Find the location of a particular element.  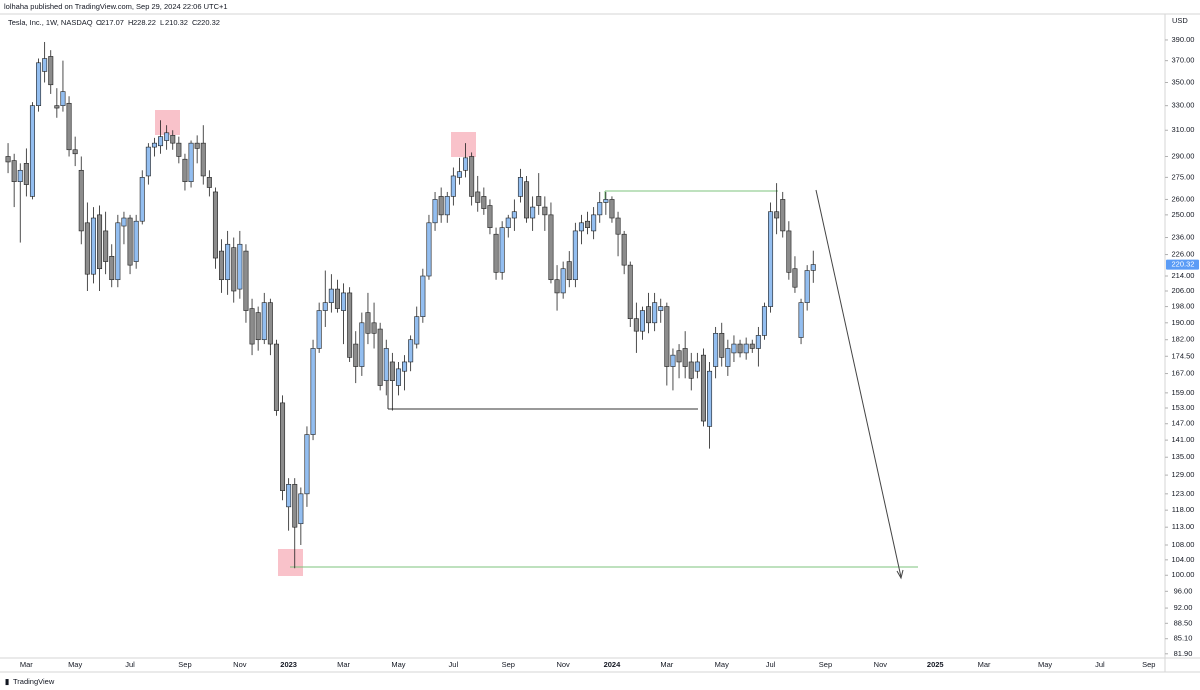

y-tick-label: 214.00 is located at coordinates (1183, 275).